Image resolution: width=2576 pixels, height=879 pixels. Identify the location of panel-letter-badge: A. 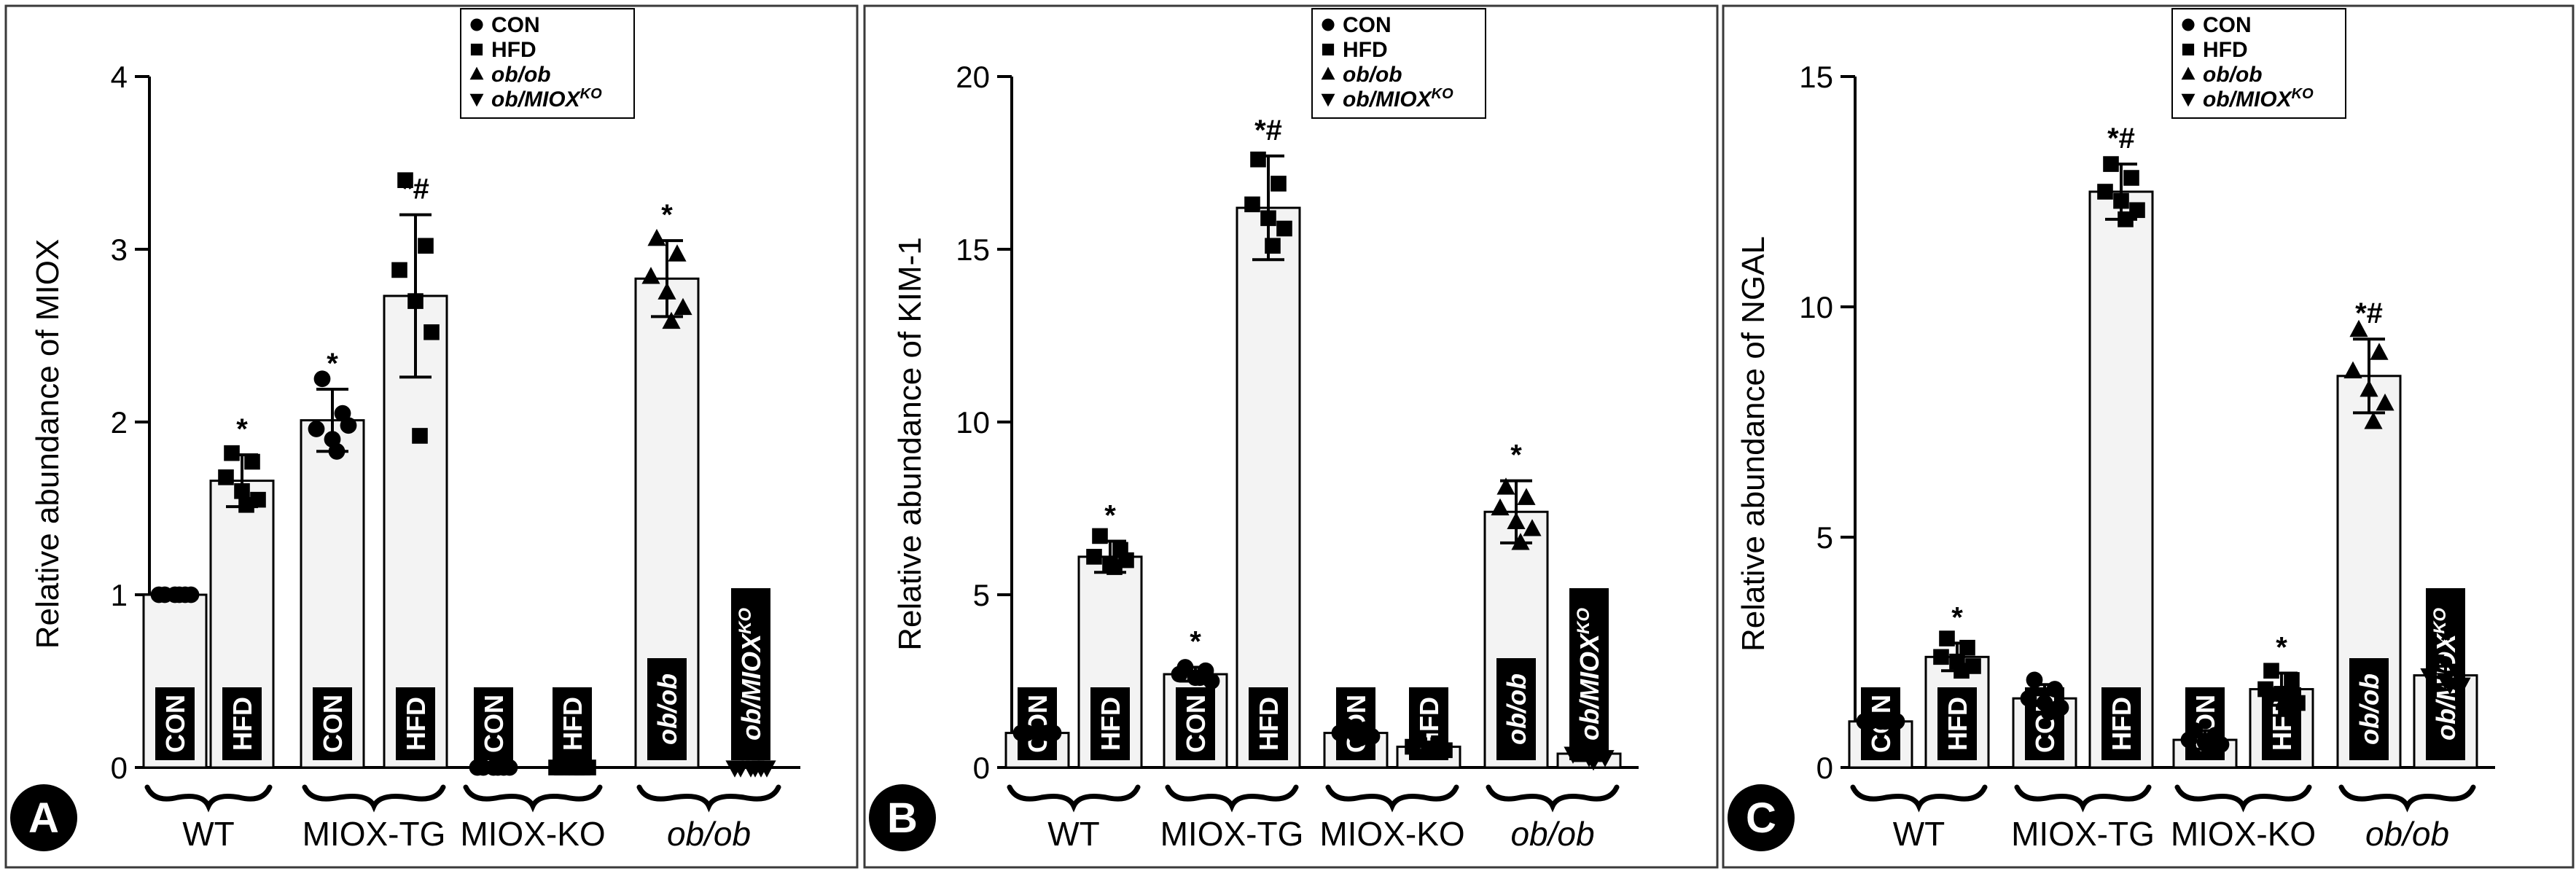
(43, 817).